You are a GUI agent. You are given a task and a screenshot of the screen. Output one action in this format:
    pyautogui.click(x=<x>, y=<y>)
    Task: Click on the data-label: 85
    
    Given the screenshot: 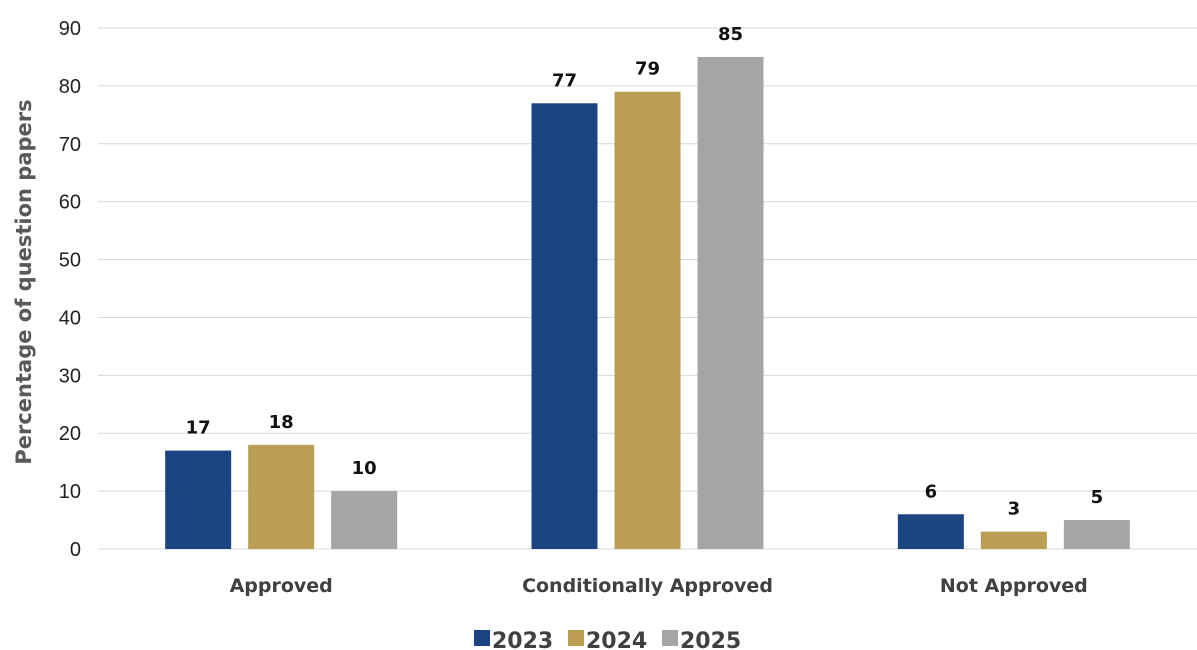 What is the action you would take?
    pyautogui.click(x=730, y=34)
    